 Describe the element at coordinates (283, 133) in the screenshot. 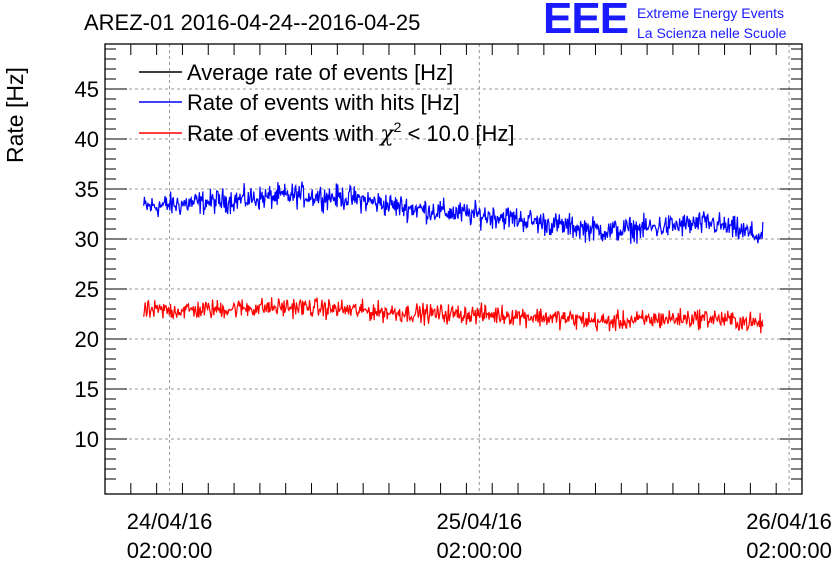

I see `legend-chi2-prefix: Rate of events with` at that location.